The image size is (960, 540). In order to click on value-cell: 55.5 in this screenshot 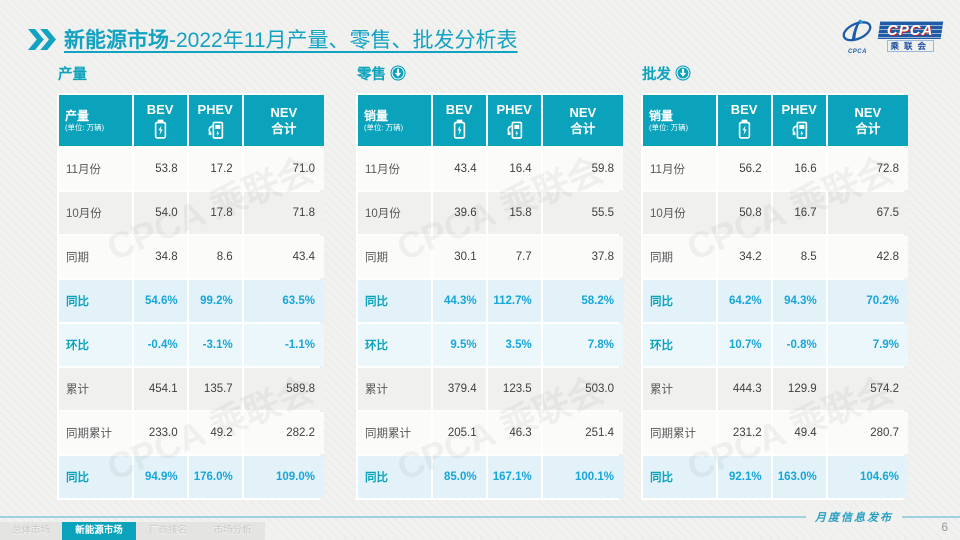, I will do `click(582, 213)`.